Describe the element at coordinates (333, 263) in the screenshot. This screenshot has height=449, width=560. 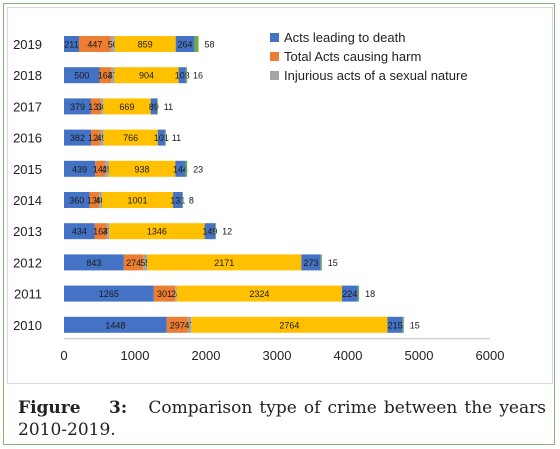
I see `data-label-2012-5: 15` at that location.